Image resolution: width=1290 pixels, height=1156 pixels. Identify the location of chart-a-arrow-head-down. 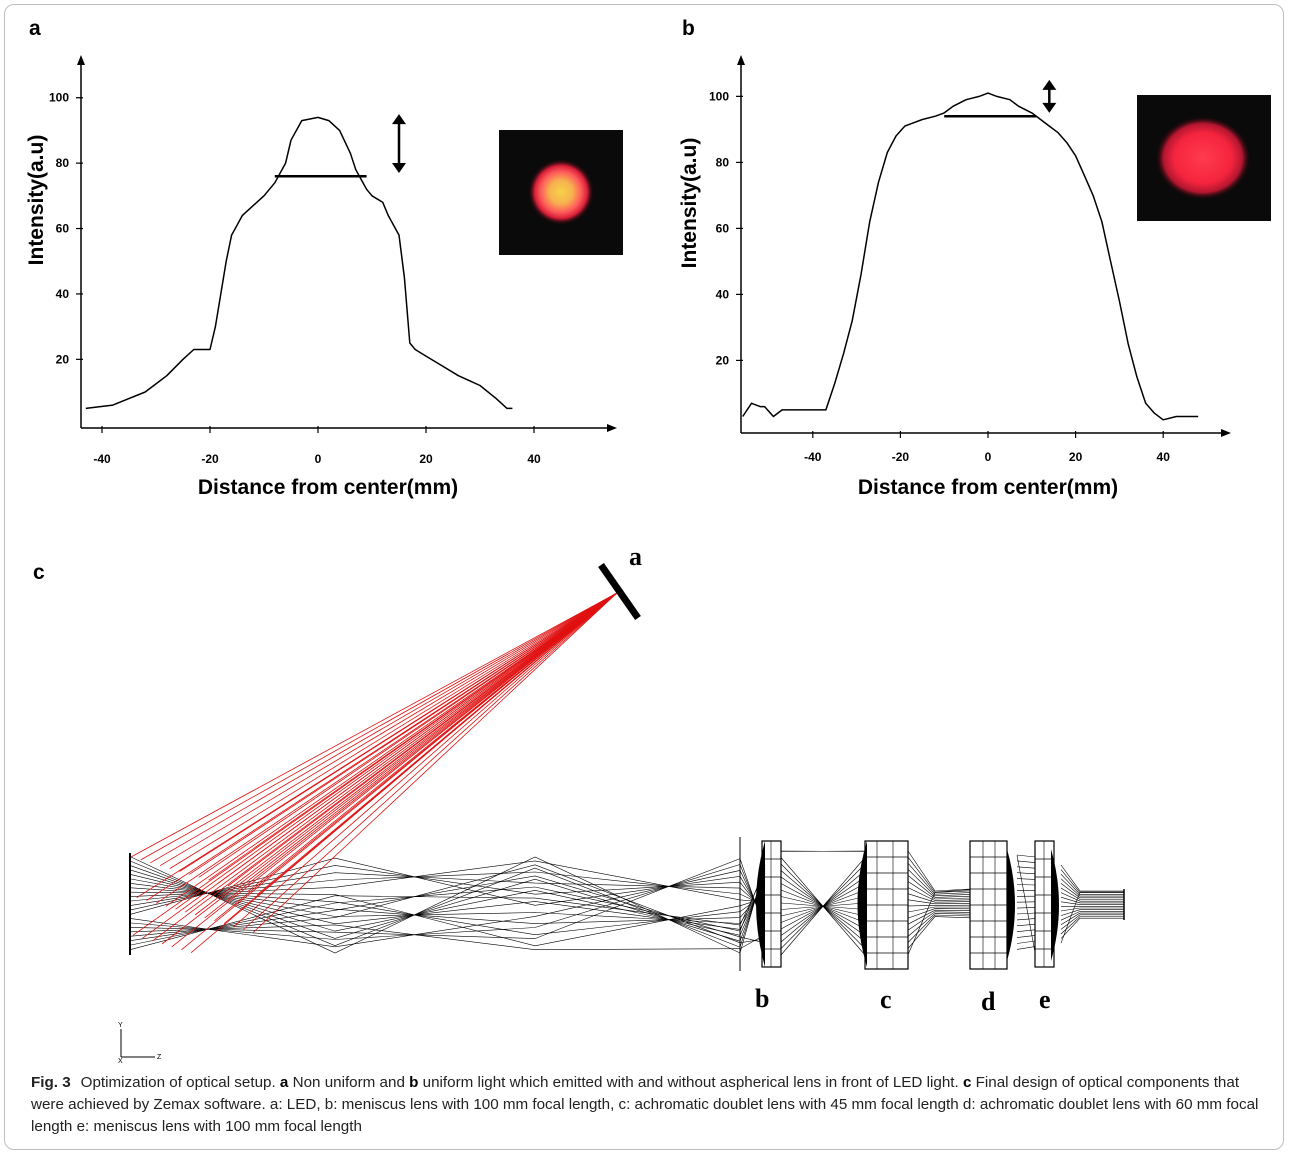
(399, 167).